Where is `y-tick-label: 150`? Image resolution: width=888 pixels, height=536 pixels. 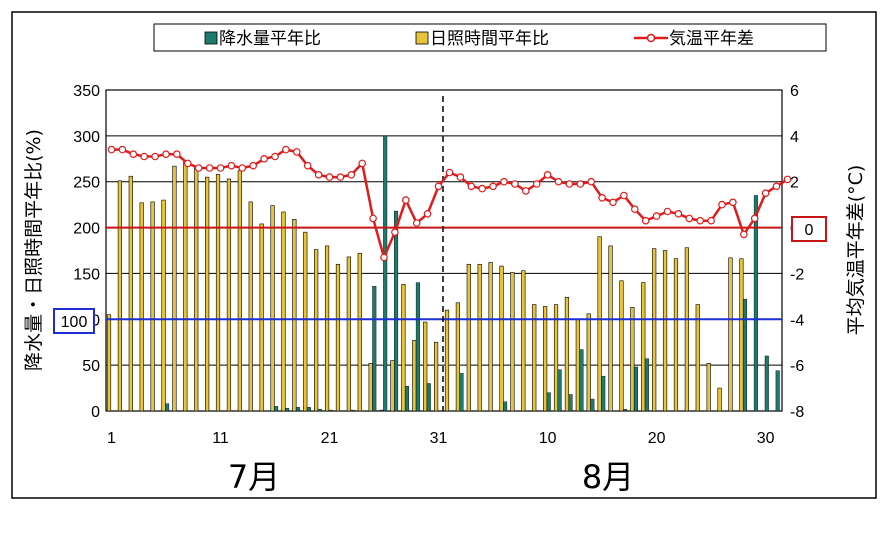
y-tick-label: 150 is located at coordinates (86, 274).